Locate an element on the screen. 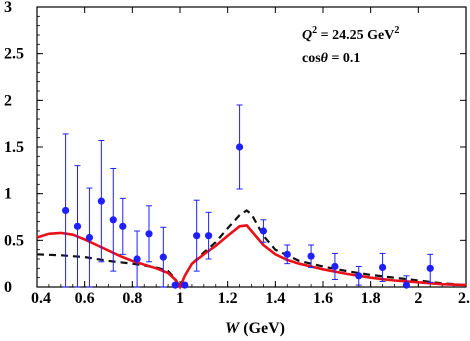 The width and height of the screenshot is (470, 341). x-tick-label: 0.6 is located at coordinates (85, 298).